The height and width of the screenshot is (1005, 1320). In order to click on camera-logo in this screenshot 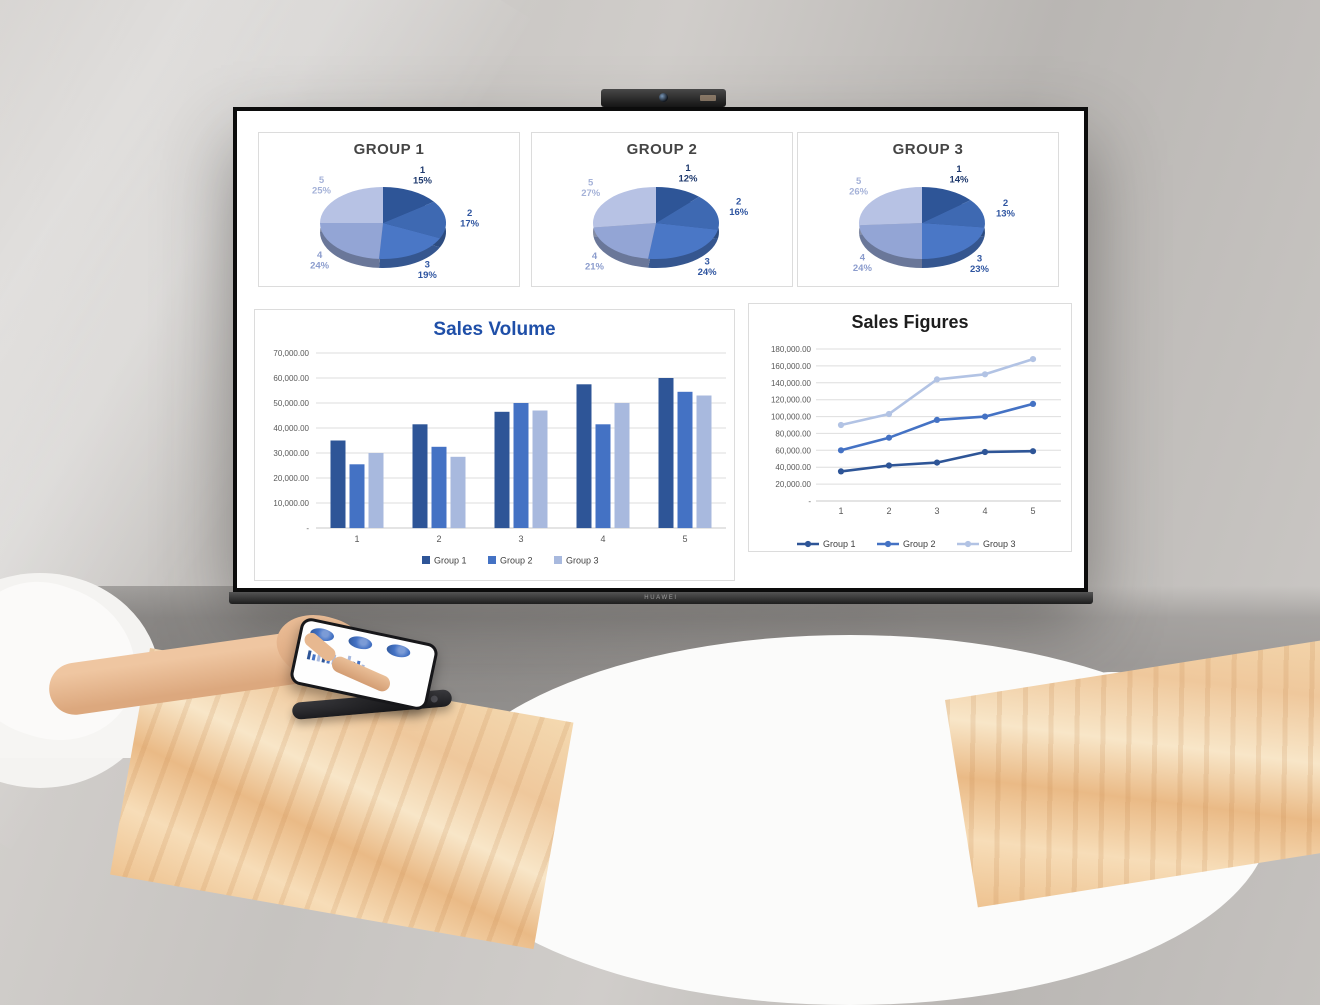, I will do `click(708, 98)`.